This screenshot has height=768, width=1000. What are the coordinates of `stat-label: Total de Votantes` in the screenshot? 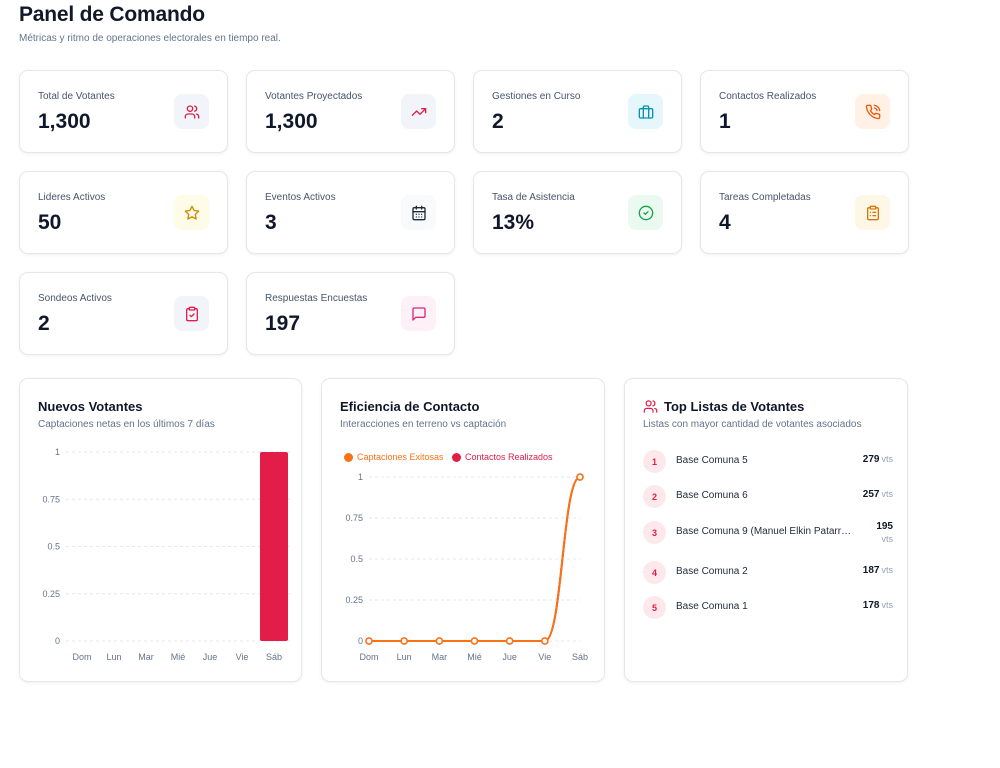 It's located at (76, 96).